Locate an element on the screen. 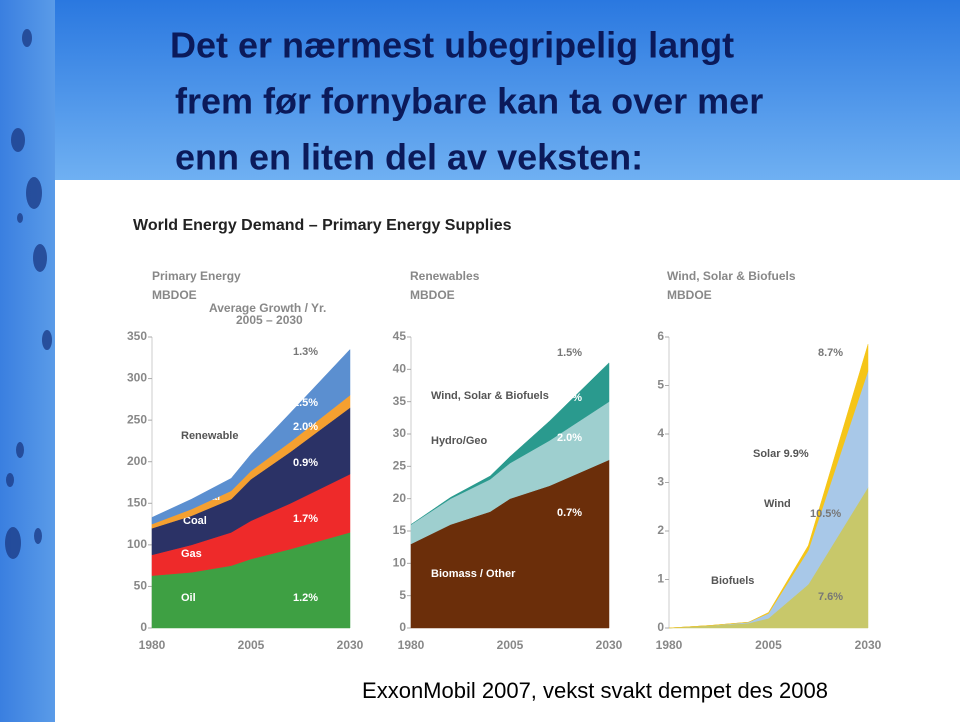 This screenshot has width=960, height=722. y-tick-label: 4 is located at coordinates (660, 433).